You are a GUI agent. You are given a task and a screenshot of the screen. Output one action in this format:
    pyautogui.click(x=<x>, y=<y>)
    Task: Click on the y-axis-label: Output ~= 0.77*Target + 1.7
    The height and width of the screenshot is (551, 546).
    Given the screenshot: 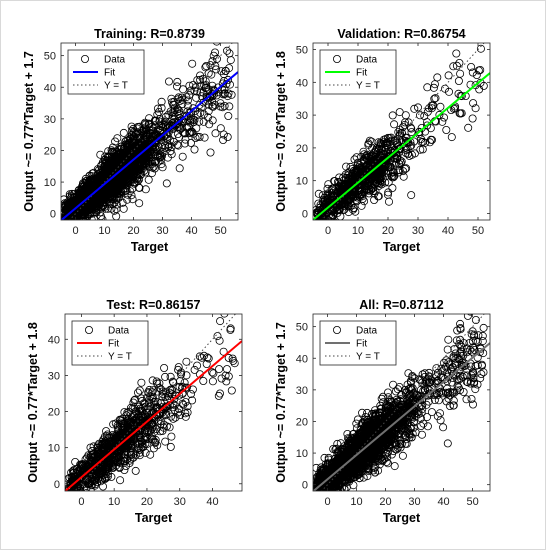 What is the action you would take?
    pyautogui.click(x=29, y=131)
    